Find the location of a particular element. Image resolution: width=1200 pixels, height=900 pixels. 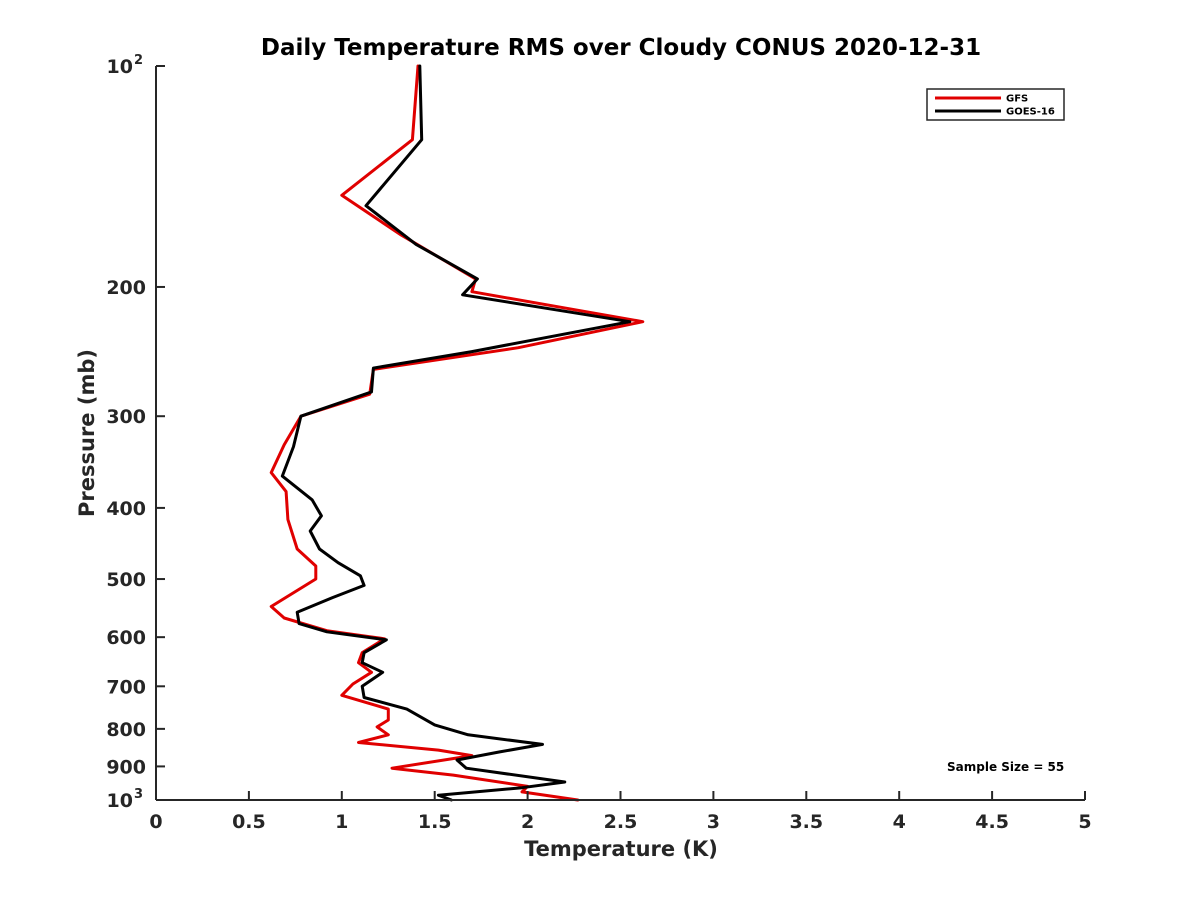

x-tick-label: 3.5 is located at coordinates (806, 822).